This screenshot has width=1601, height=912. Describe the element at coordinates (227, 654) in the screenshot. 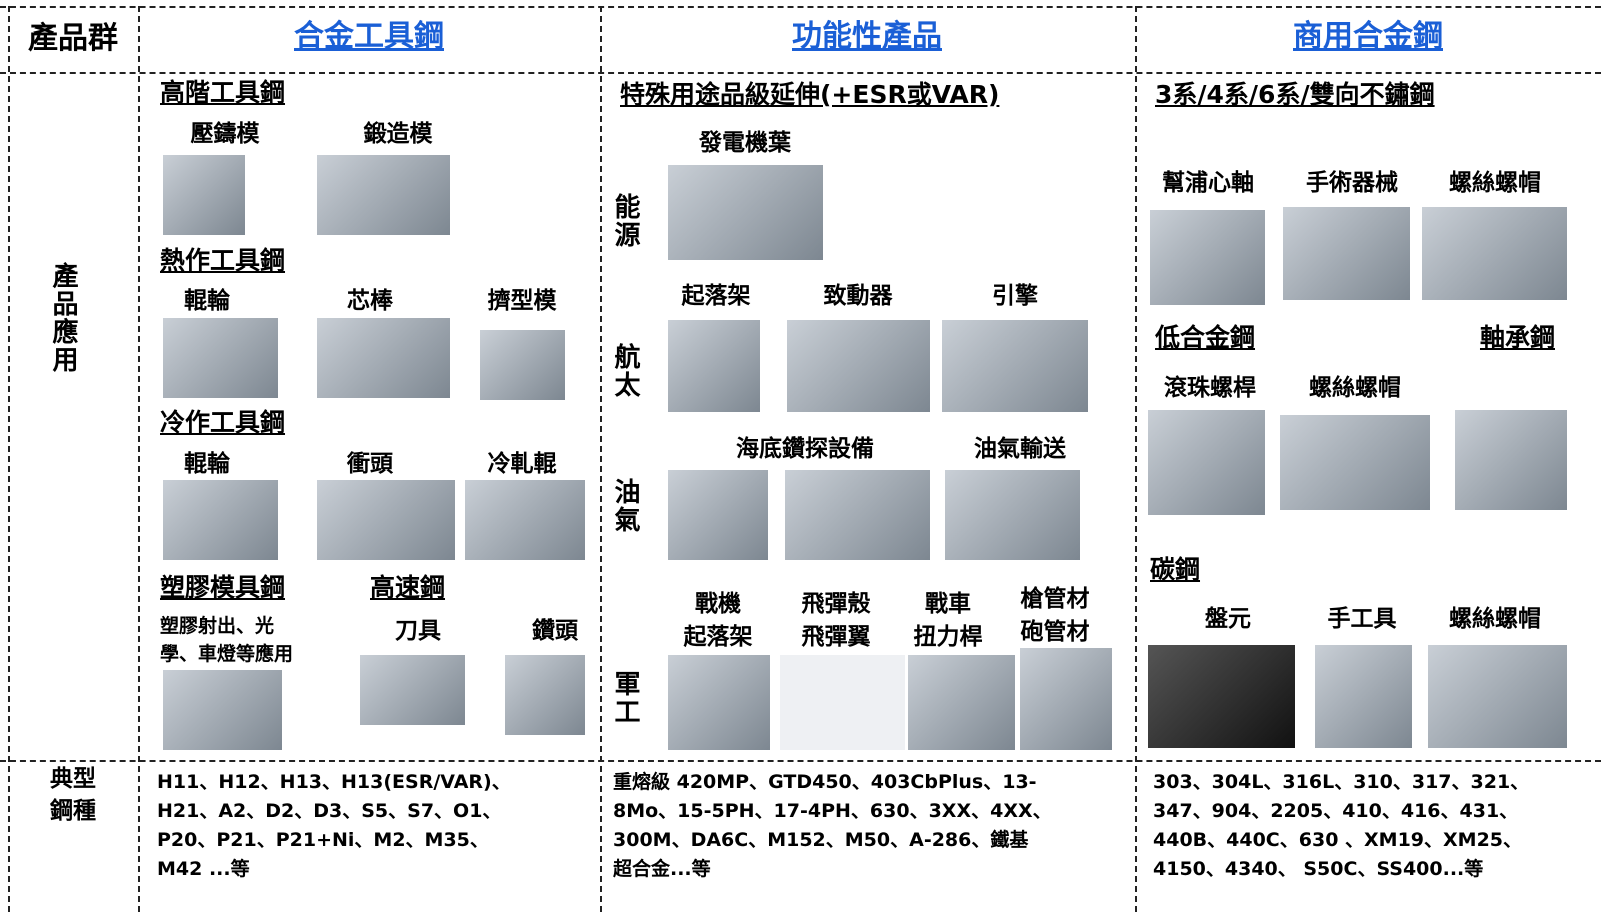

I see `note: 學、車燈等應用` at that location.